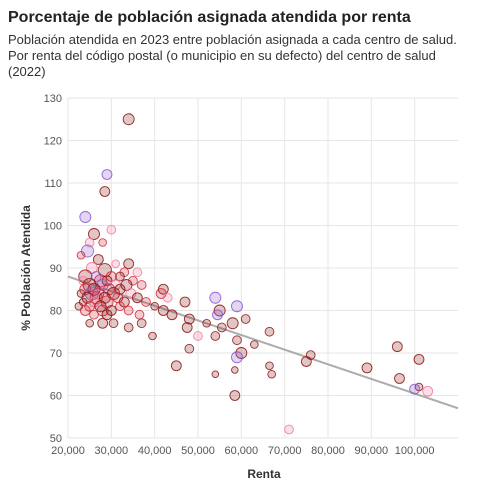  I want to click on x-axis-label: Renta, so click(264, 474).